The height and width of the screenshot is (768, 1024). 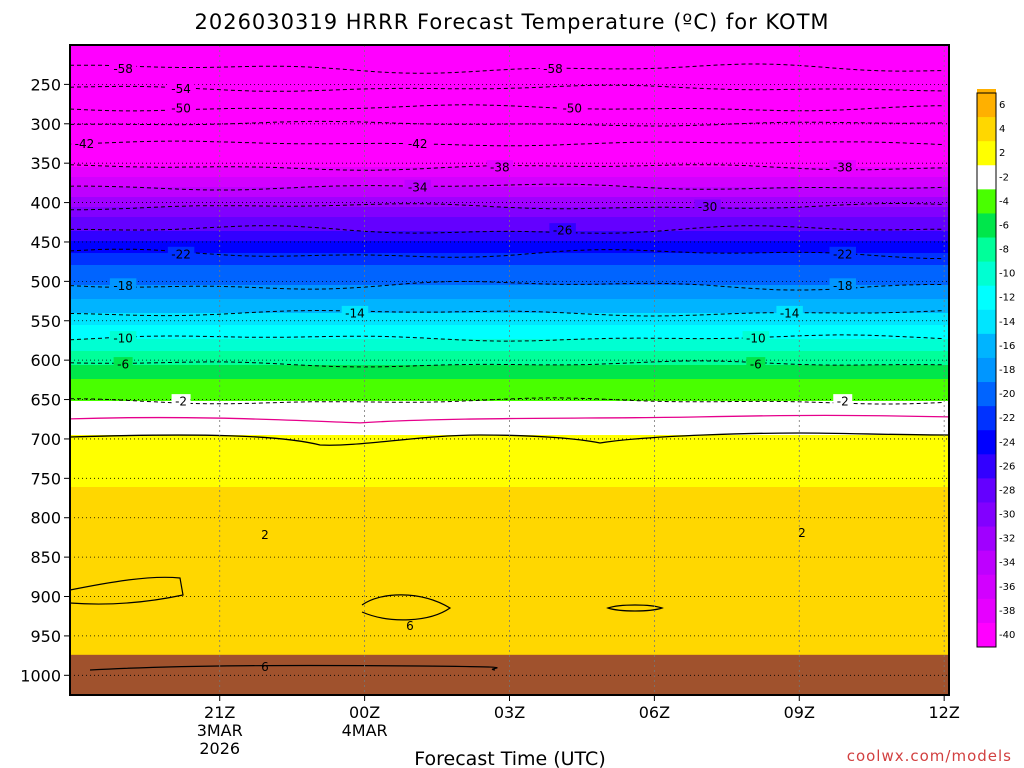 I want to click on contour-label: -14, so click(x=355, y=313).